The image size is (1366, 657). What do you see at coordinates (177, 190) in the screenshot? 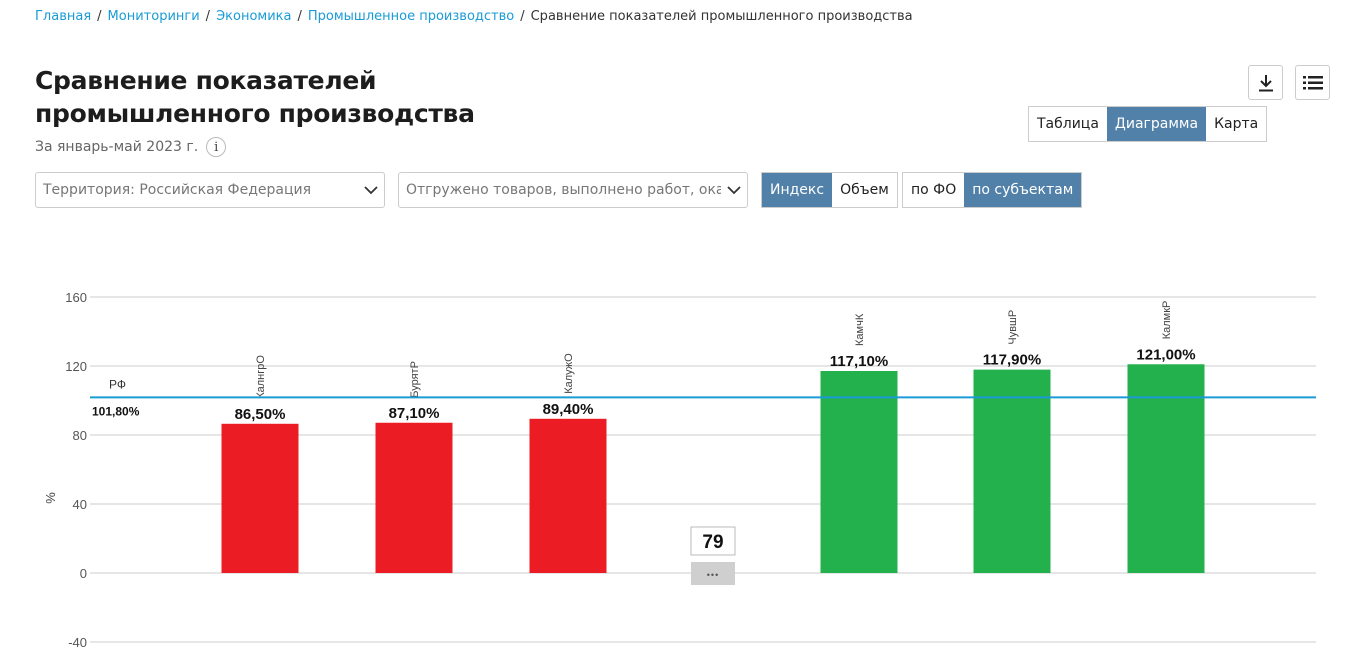
I see `territory-select-value: Территория: Российская Федерация` at bounding box center [177, 190].